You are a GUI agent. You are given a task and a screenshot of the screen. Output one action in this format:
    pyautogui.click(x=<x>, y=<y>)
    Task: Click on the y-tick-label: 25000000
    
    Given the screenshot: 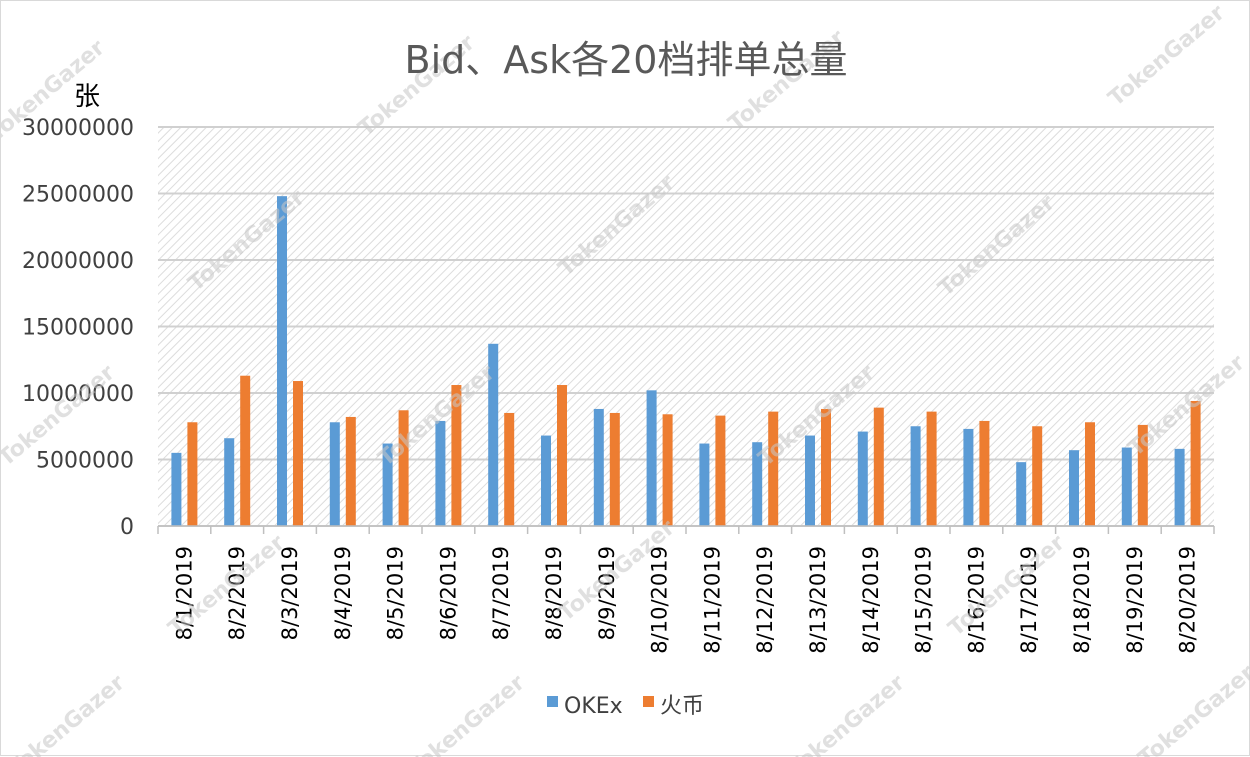 What is the action you would take?
    pyautogui.click(x=78, y=195)
    